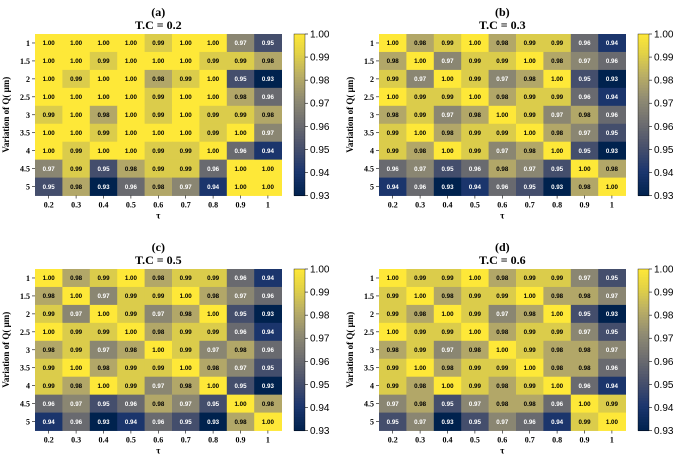 The height and width of the screenshot is (458, 685). I want to click on x-tick-label: 1, so click(268, 440).